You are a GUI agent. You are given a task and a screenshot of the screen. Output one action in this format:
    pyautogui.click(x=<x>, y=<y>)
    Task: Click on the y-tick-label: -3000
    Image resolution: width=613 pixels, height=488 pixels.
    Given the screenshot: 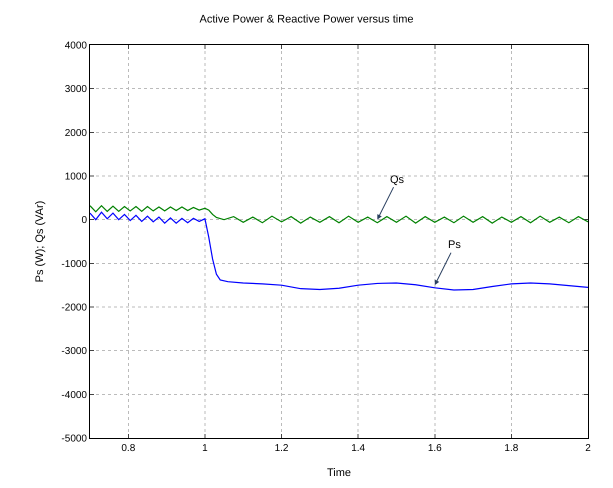 What is the action you would take?
    pyautogui.click(x=74, y=352)
    